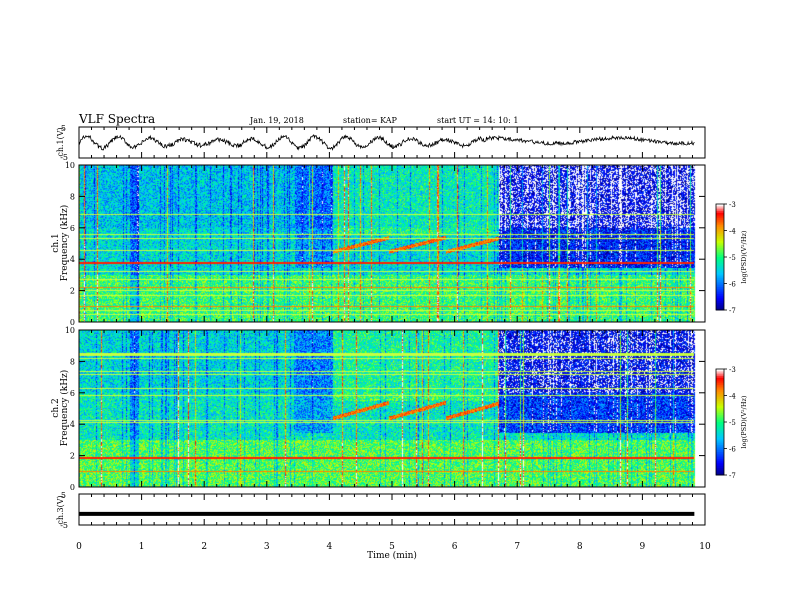 This screenshot has height=612, width=792. Describe the element at coordinates (732, 476) in the screenshot. I see `colorbar-tick-label: -7` at that location.